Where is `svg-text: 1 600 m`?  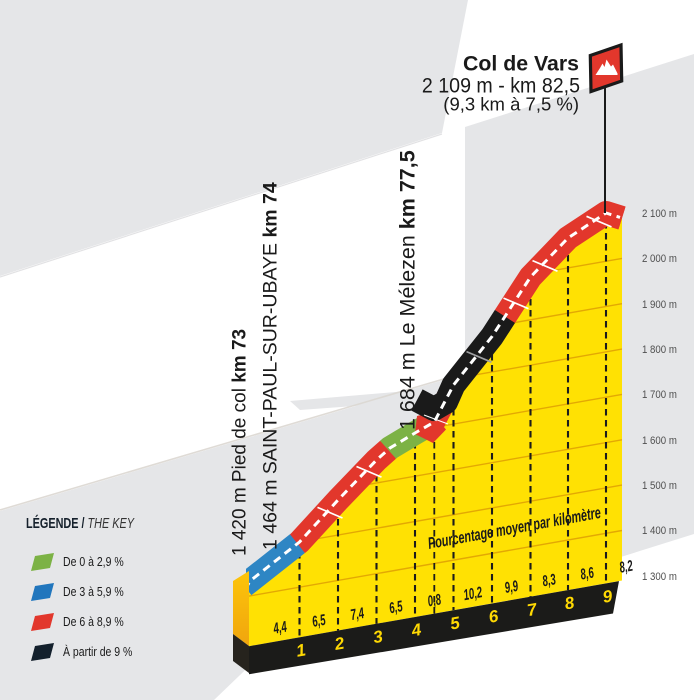 svg-text: 1 600 m is located at coordinates (659, 440).